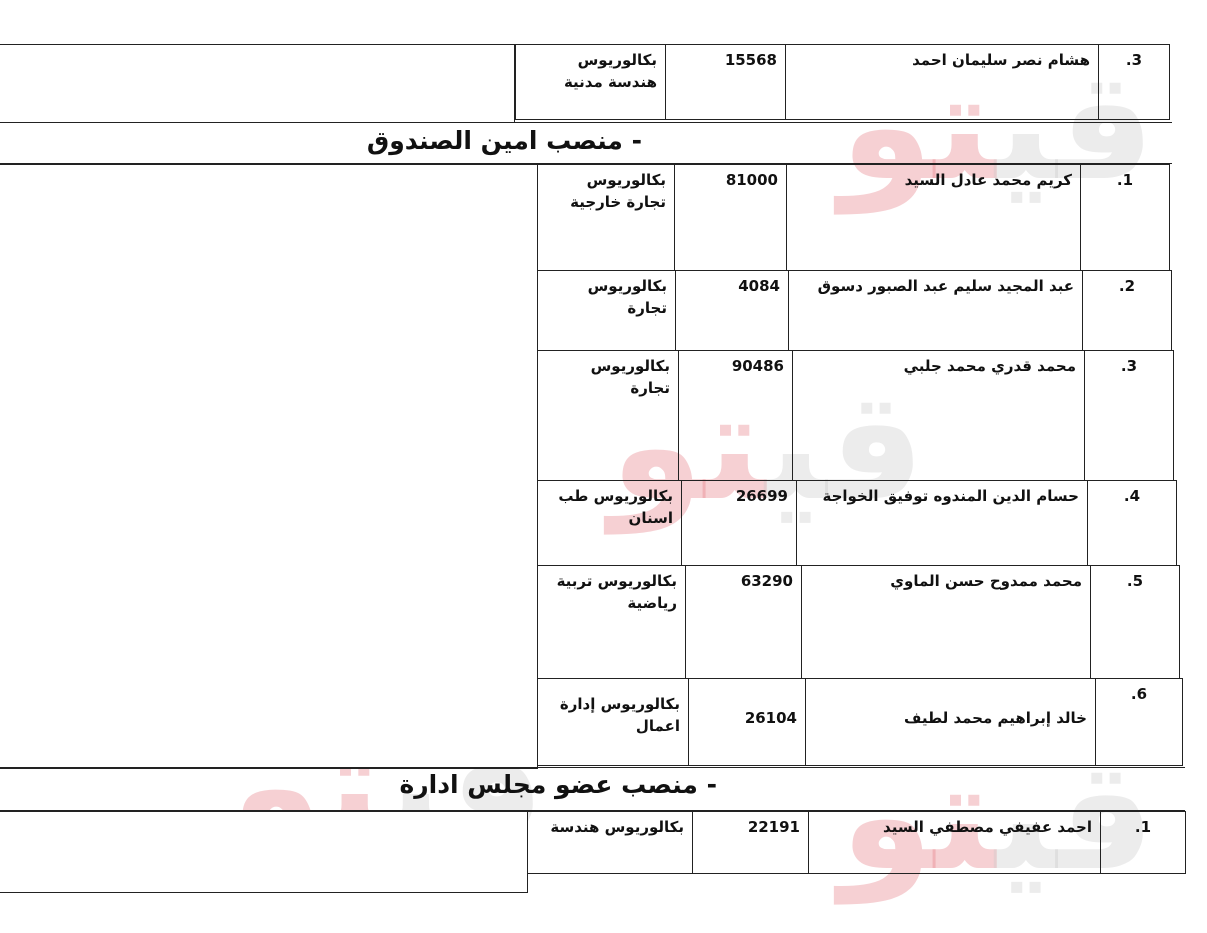 The height and width of the screenshot is (933, 1207). I want to click on row-number: 4., so click(1132, 523).